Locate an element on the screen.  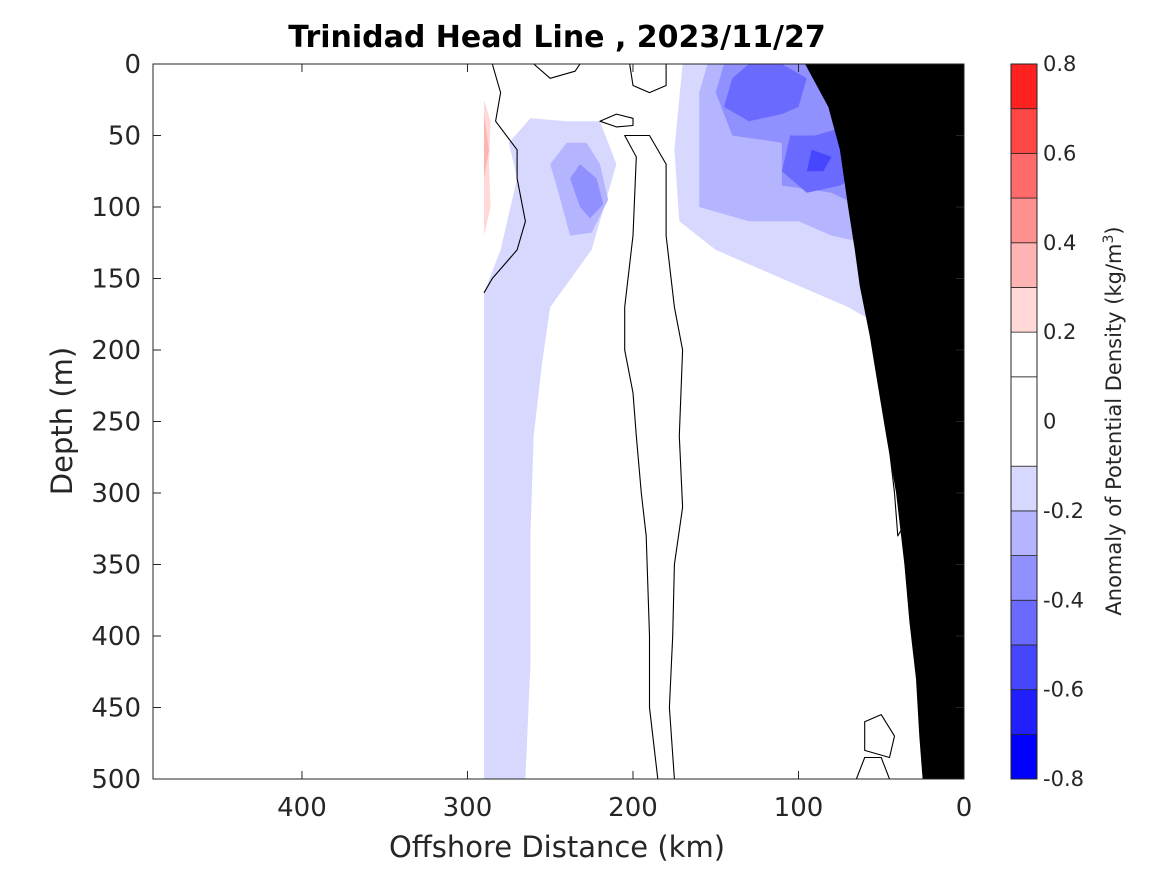
x-axis-label: Offshore Distance (km) is located at coordinates (557, 847).